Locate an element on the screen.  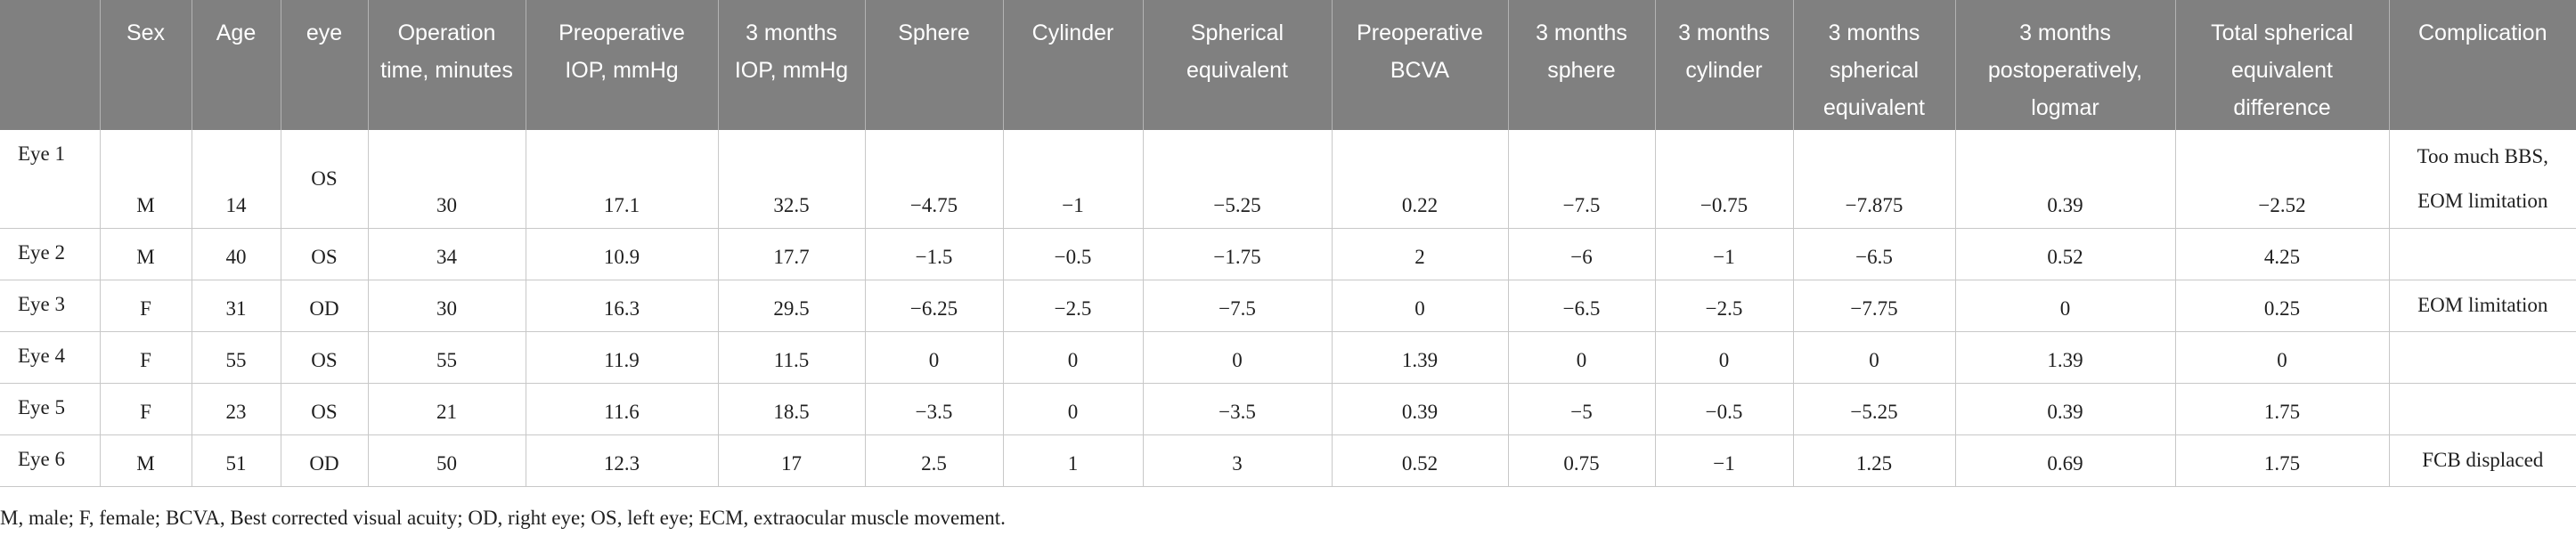
table-cell: 34 is located at coordinates (447, 254).